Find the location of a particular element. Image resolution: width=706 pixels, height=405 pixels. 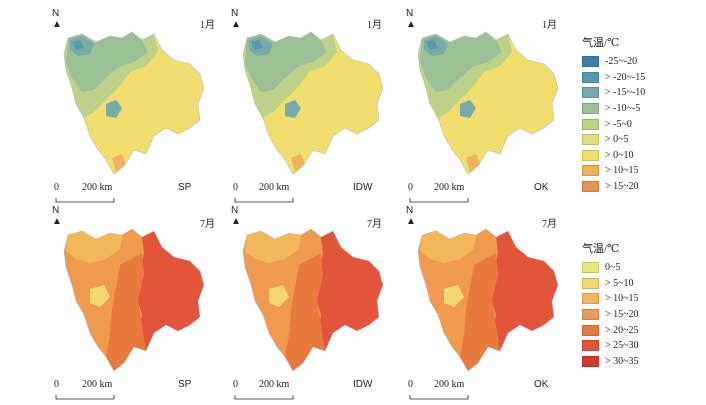

method-label: SP is located at coordinates (185, 384).